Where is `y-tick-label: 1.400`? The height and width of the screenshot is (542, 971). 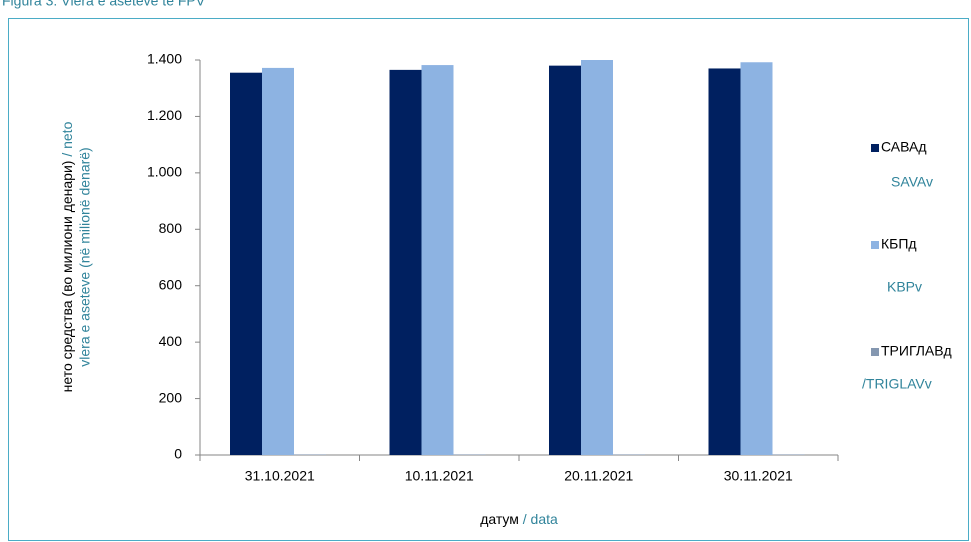
y-tick-label: 1.400 is located at coordinates (164, 59).